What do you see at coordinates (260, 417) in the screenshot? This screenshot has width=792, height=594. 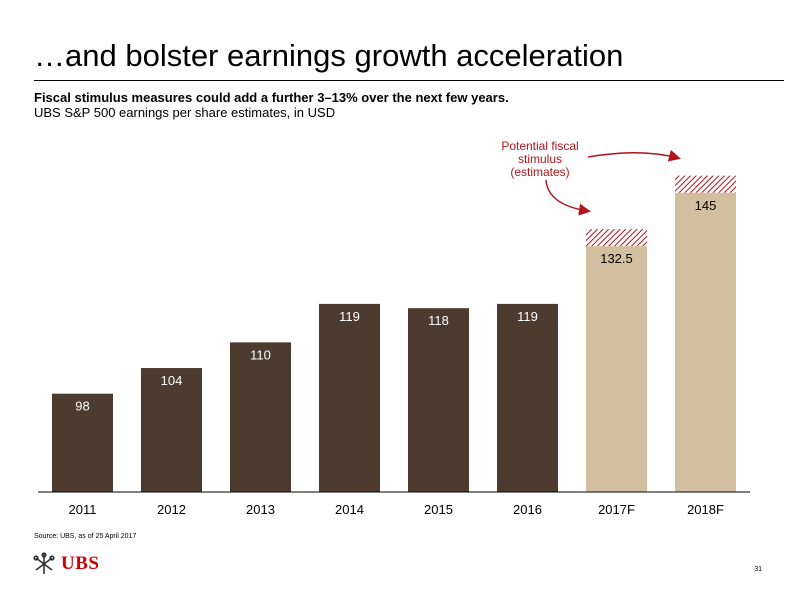 I see `bar-2013` at bounding box center [260, 417].